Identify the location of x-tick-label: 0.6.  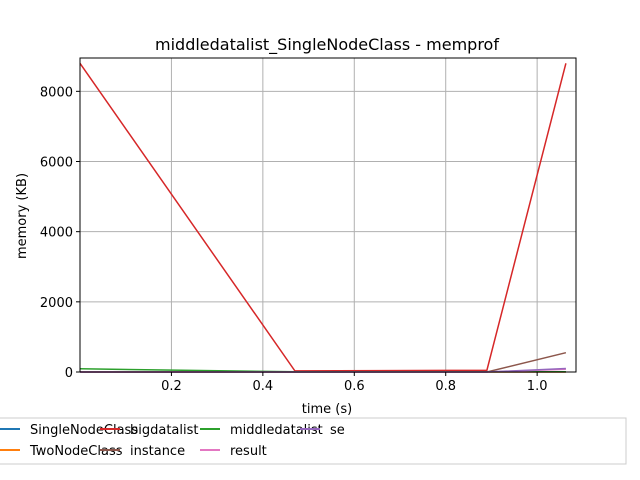
(354, 386).